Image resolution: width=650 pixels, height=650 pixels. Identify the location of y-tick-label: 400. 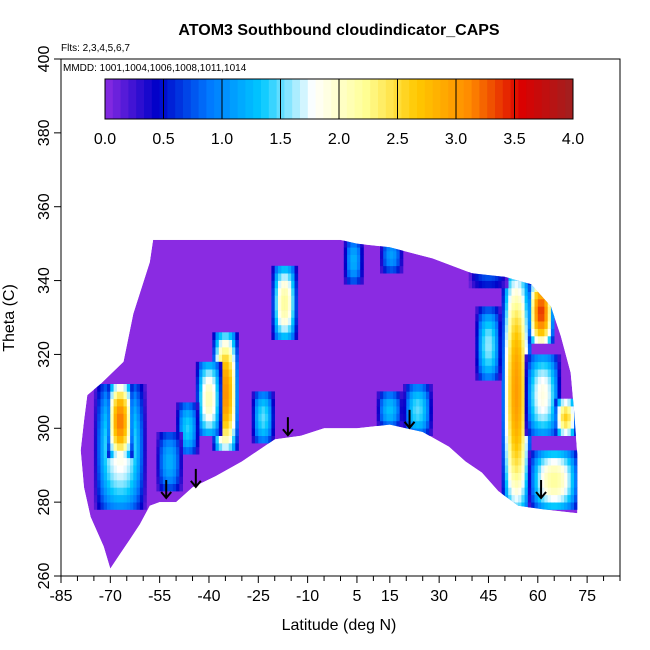
(44, 59).